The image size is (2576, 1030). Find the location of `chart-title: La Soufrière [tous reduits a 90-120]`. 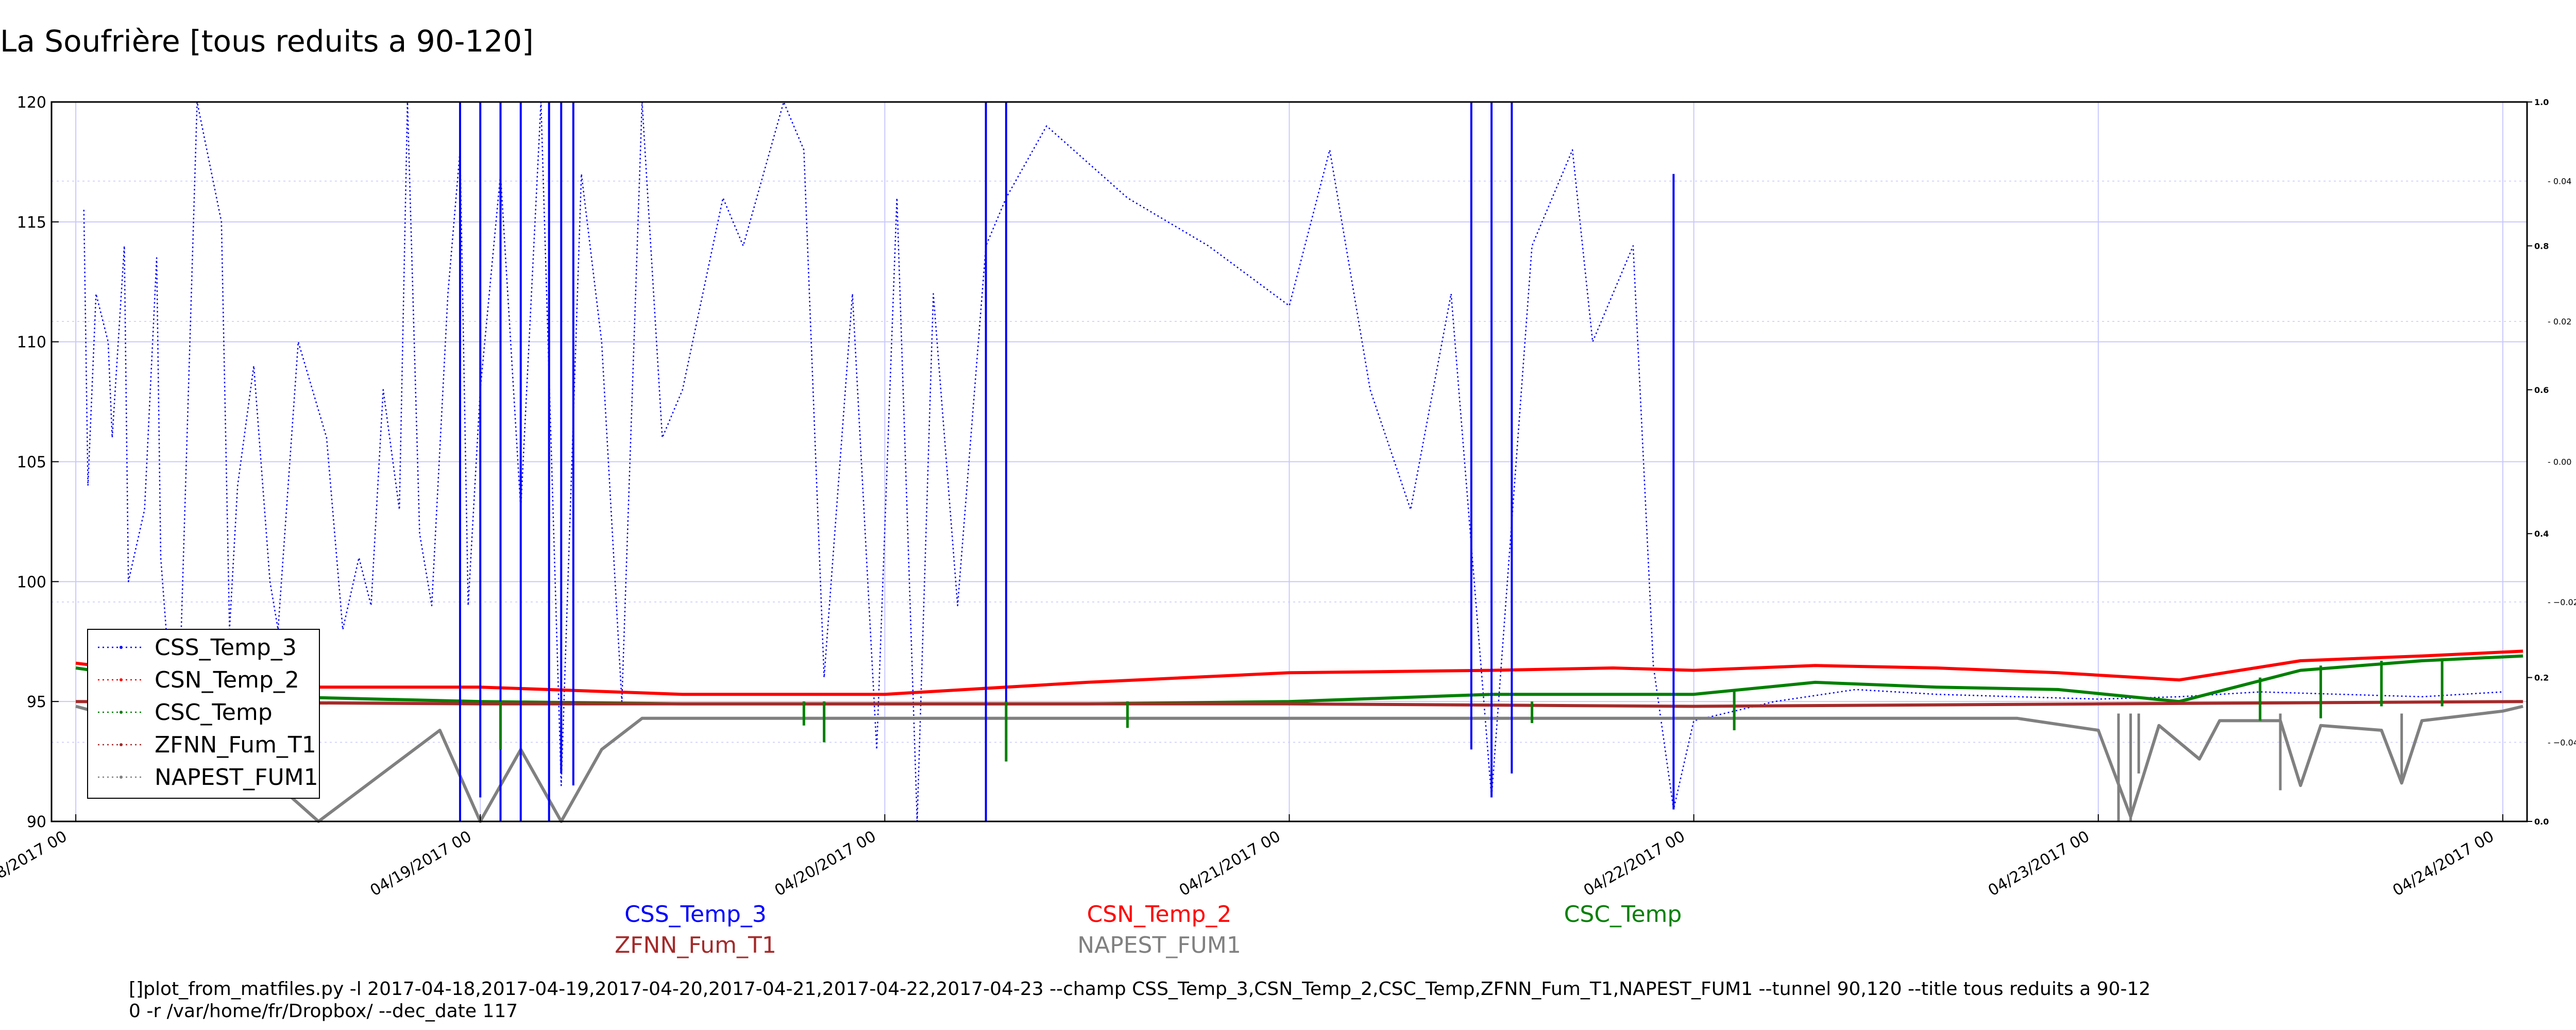

chart-title: La Soufrière [tous reduits a 90-120] is located at coordinates (267, 41).